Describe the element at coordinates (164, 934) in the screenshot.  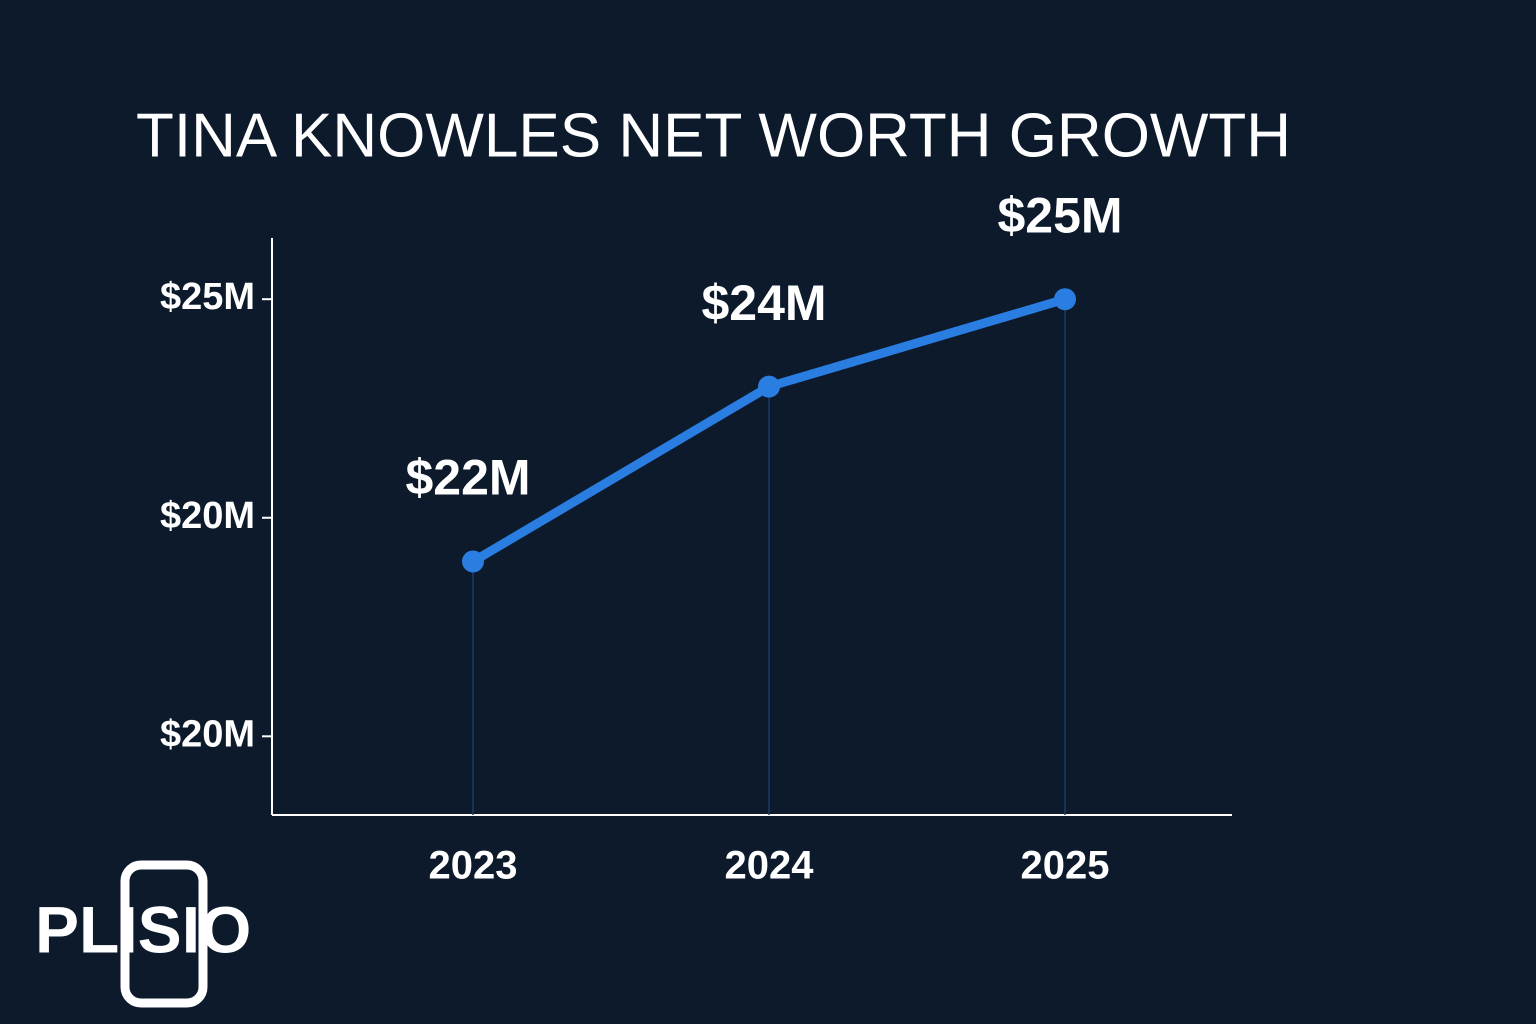
I see `logo-frame` at that location.